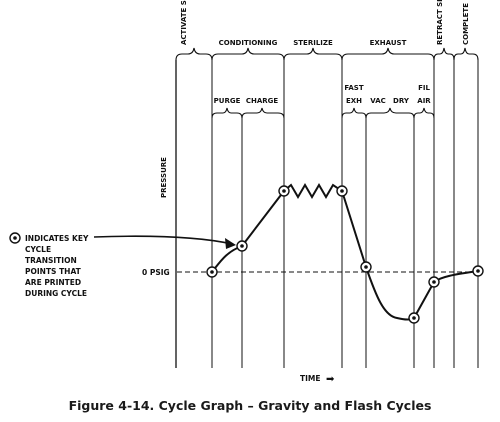  Describe the element at coordinates (440, 22) in the screenshot. I see `phase-label-retract: RETRACT SEAL(S)` at that location.